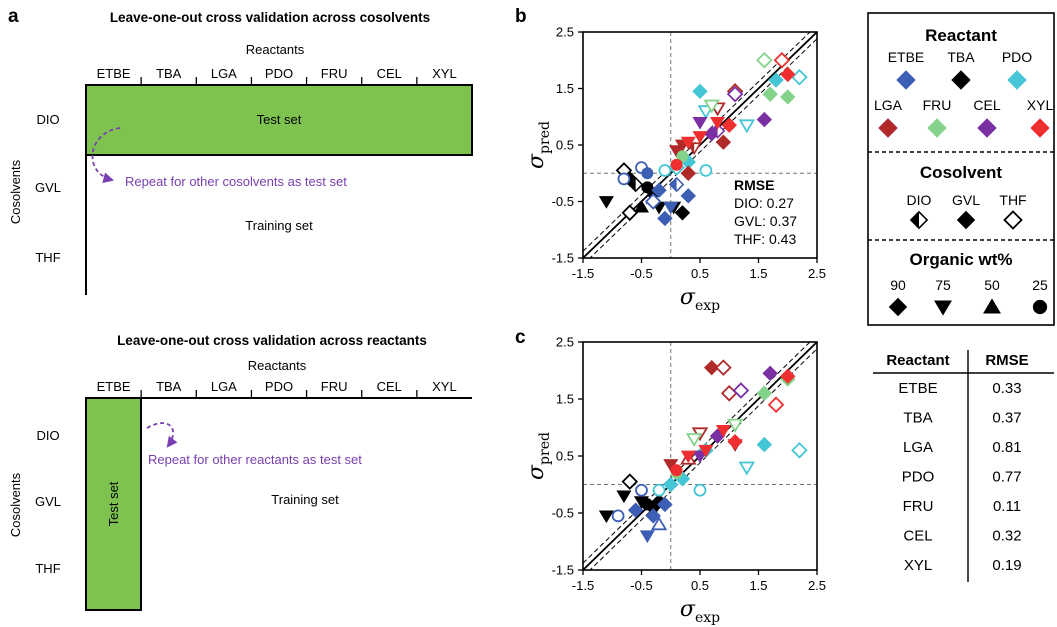 This screenshot has width=1057, height=627. What do you see at coordinates (966, 200) in the screenshot?
I see `legend-label-gvl: GVL` at bounding box center [966, 200].